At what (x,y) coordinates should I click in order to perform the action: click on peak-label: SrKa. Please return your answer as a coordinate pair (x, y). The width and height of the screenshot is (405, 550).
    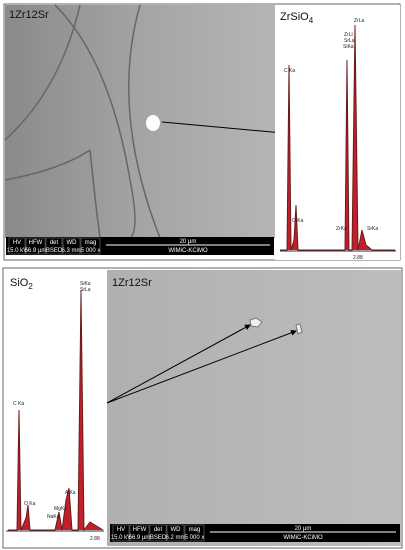
    Looking at the image, I should click on (372, 229).